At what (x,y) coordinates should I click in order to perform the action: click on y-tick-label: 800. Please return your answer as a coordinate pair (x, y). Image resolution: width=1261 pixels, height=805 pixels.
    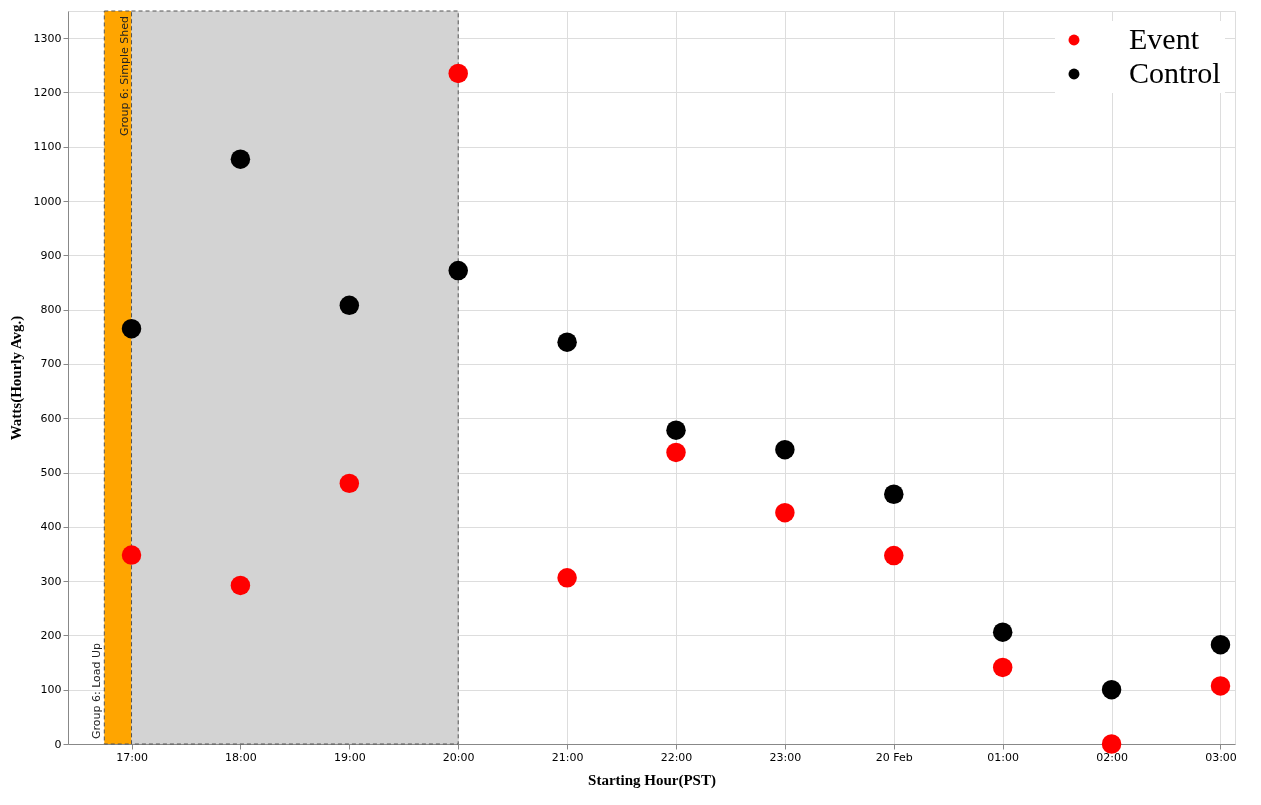
    Looking at the image, I should click on (51, 310).